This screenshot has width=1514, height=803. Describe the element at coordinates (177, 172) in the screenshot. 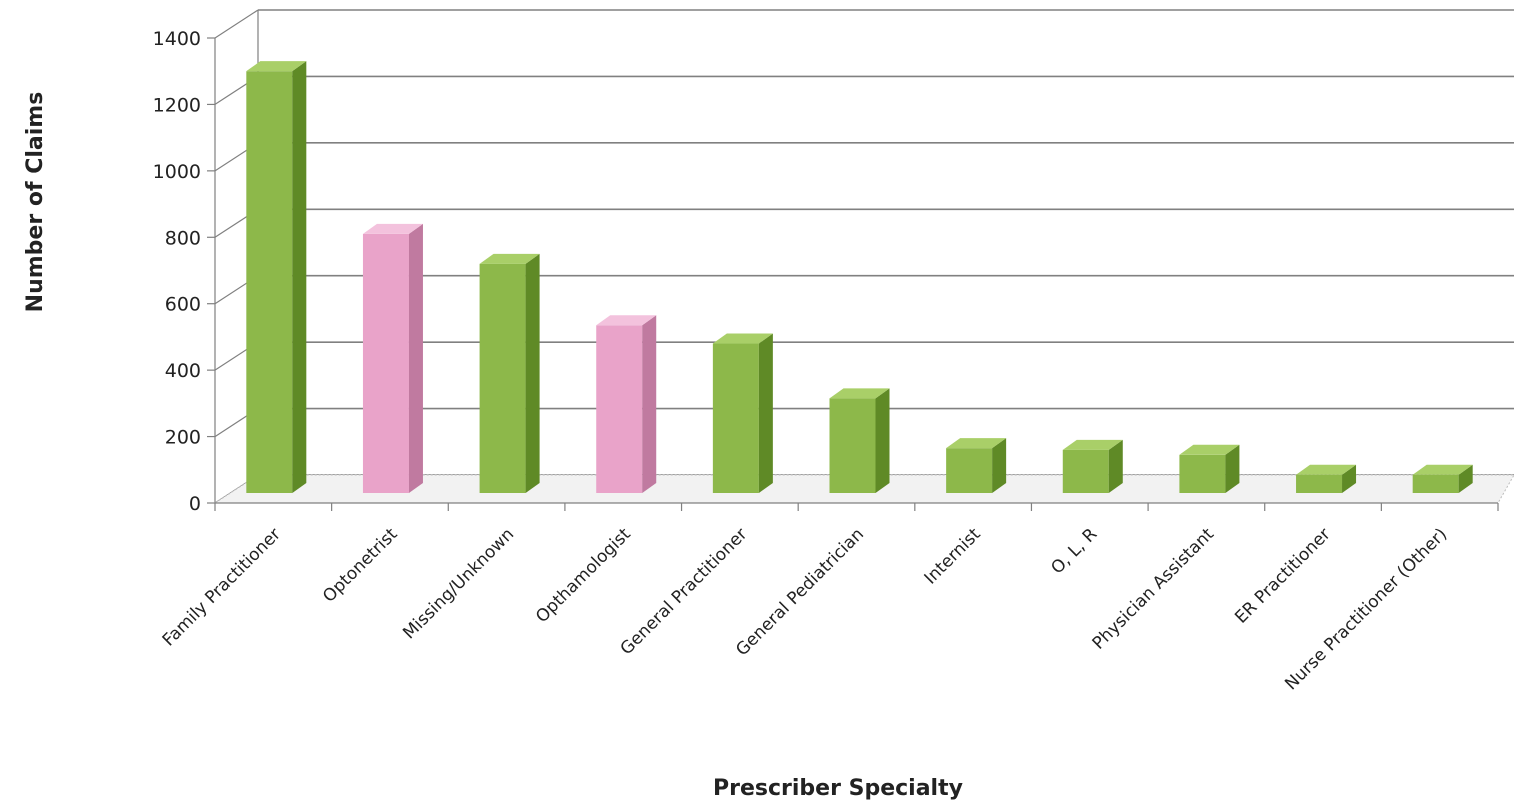

I see `y-tick-label: 1000` at that location.